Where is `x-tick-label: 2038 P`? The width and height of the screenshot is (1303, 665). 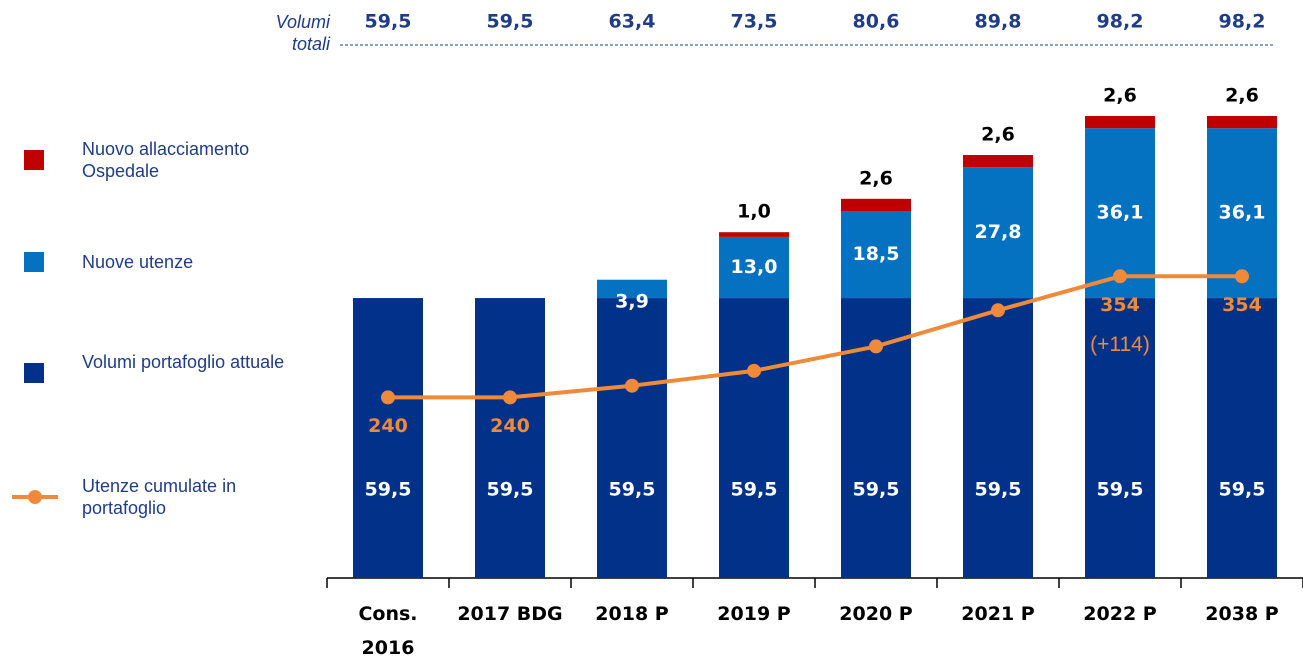
x-tick-label: 2038 P is located at coordinates (1242, 614).